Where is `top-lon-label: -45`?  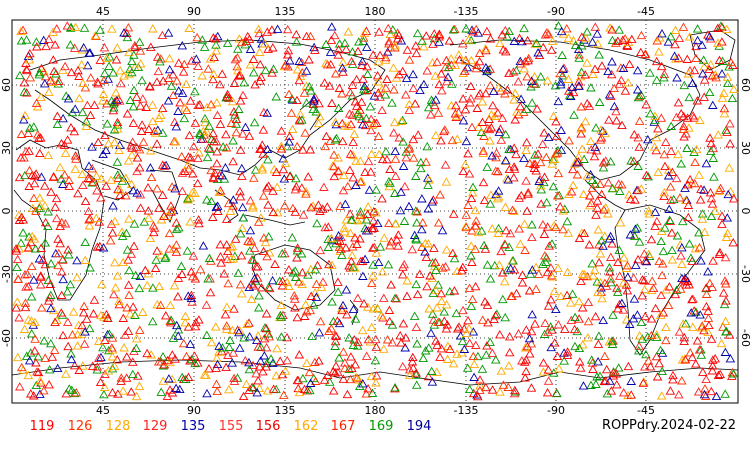 top-lon-label: -45 is located at coordinates (646, 11).